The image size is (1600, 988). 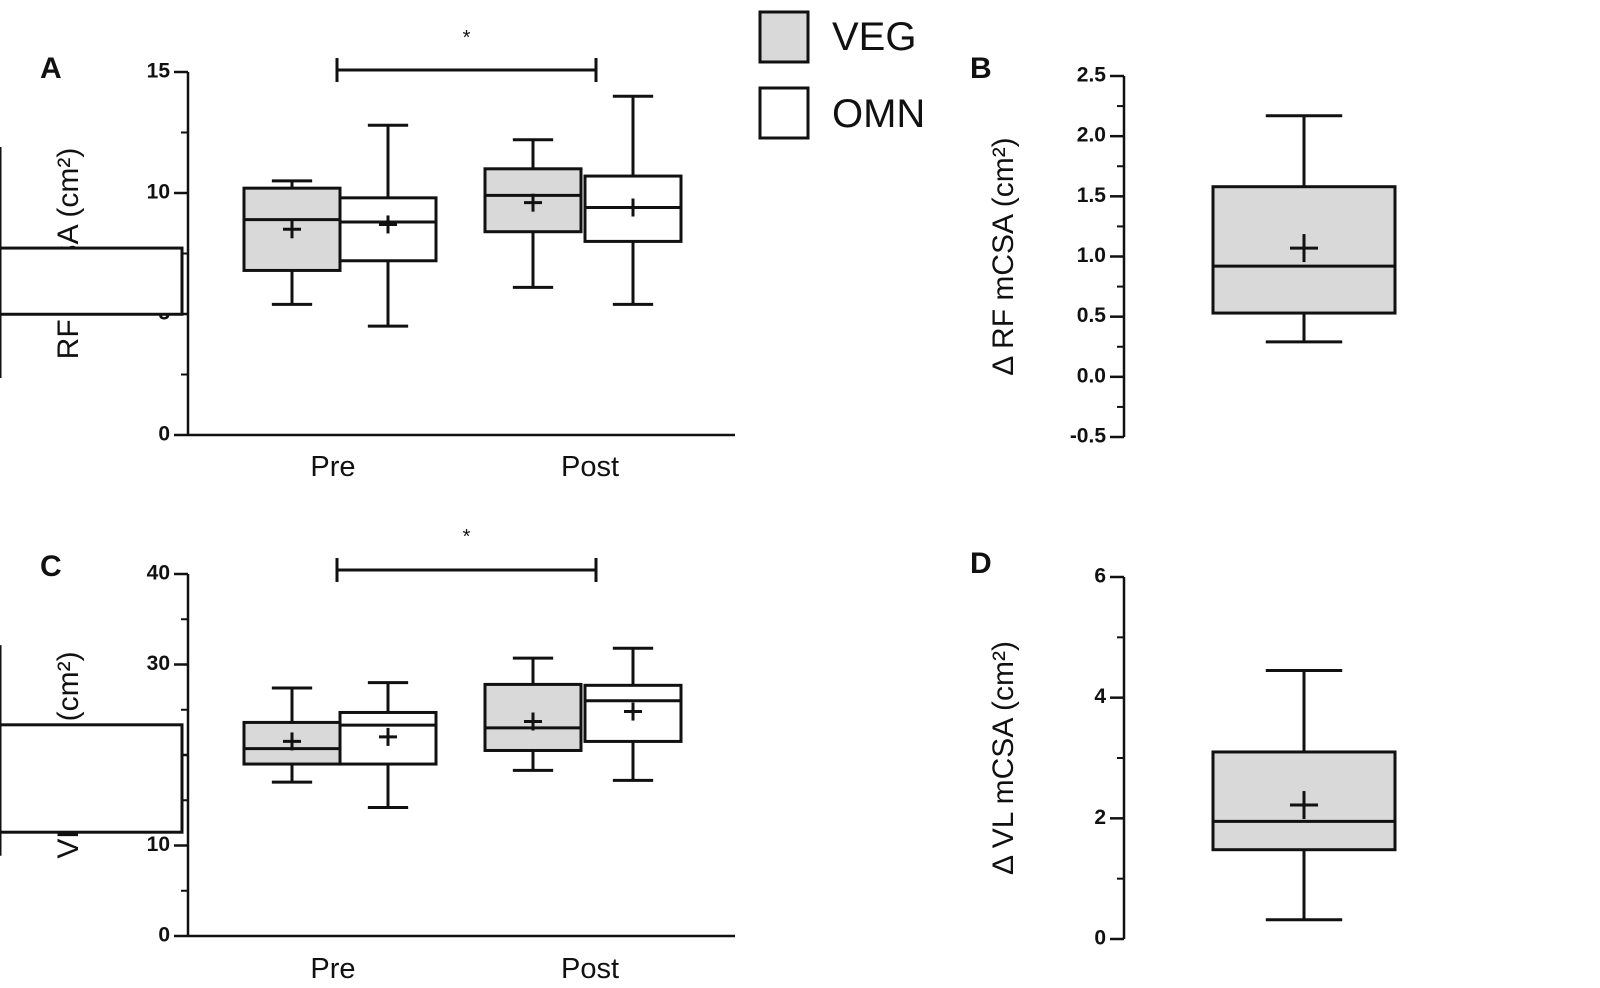 What do you see at coordinates (1100, 696) in the screenshot?
I see `y-tick-label: 4` at bounding box center [1100, 696].